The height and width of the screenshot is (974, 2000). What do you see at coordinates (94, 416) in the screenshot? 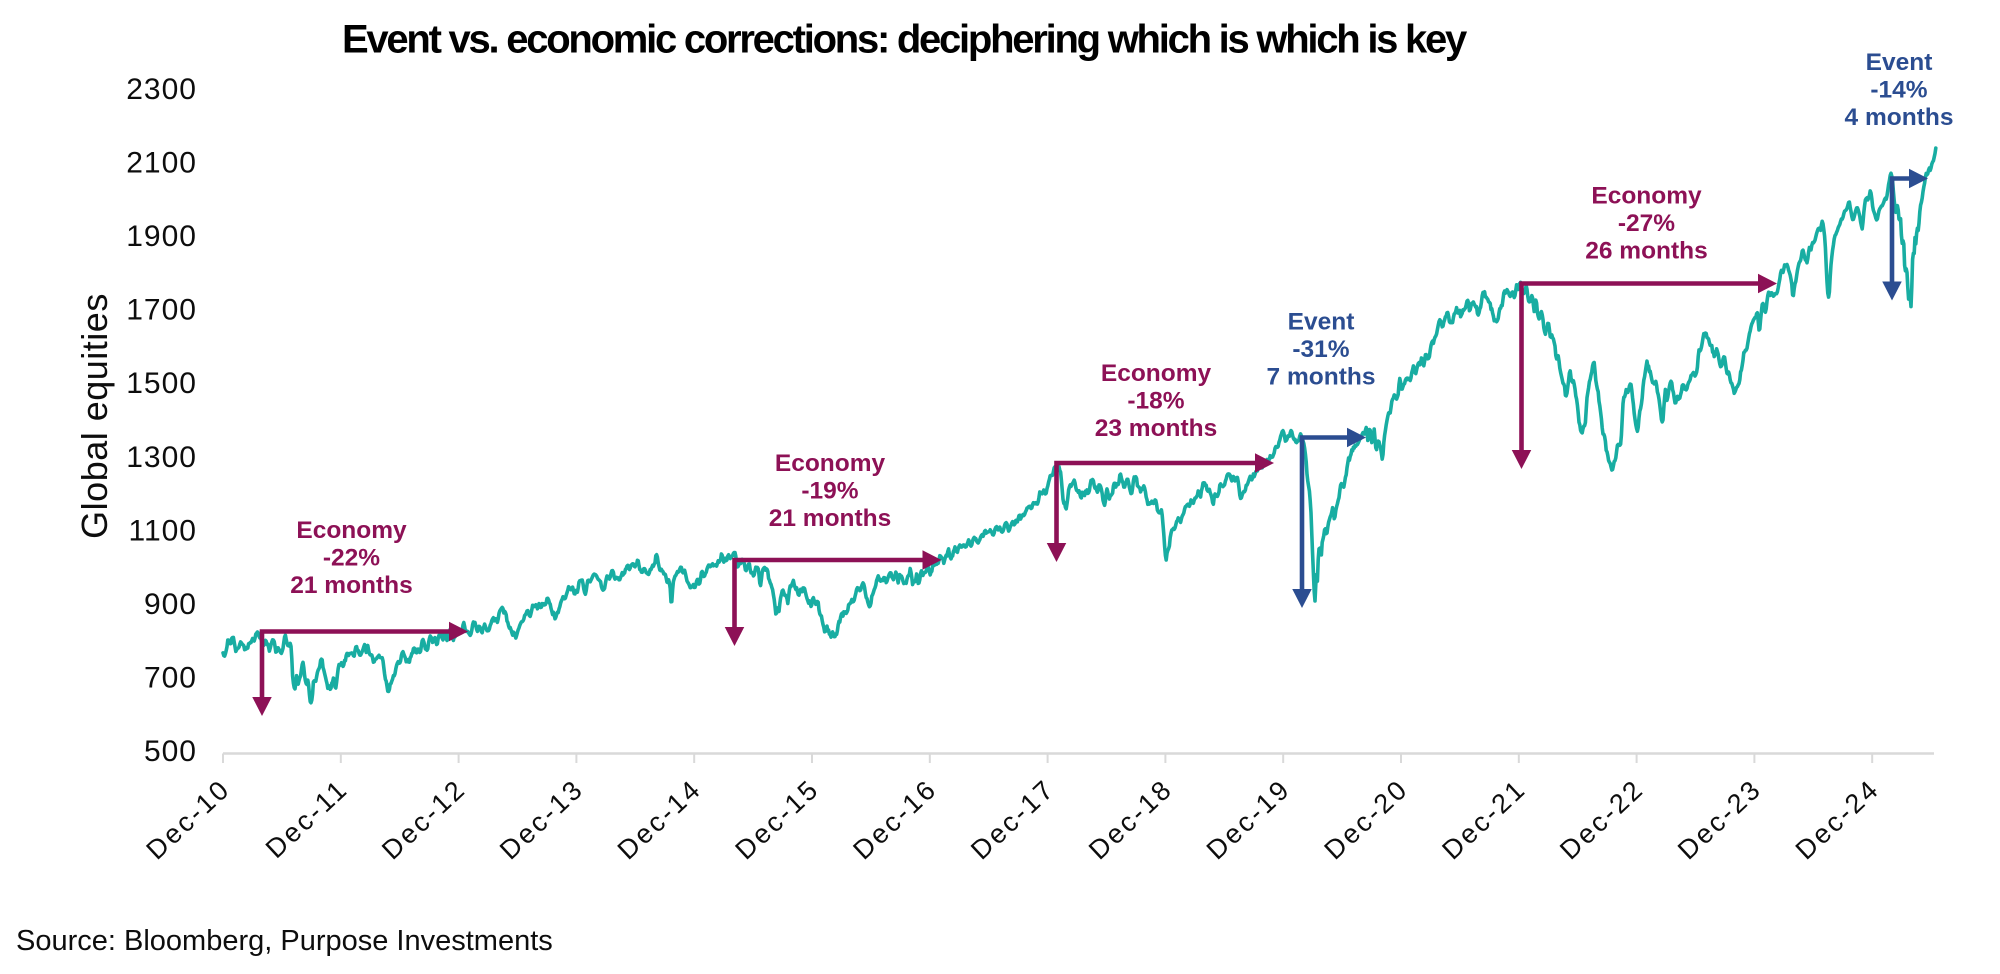
I see `svg-text: Global equities` at bounding box center [94, 416].